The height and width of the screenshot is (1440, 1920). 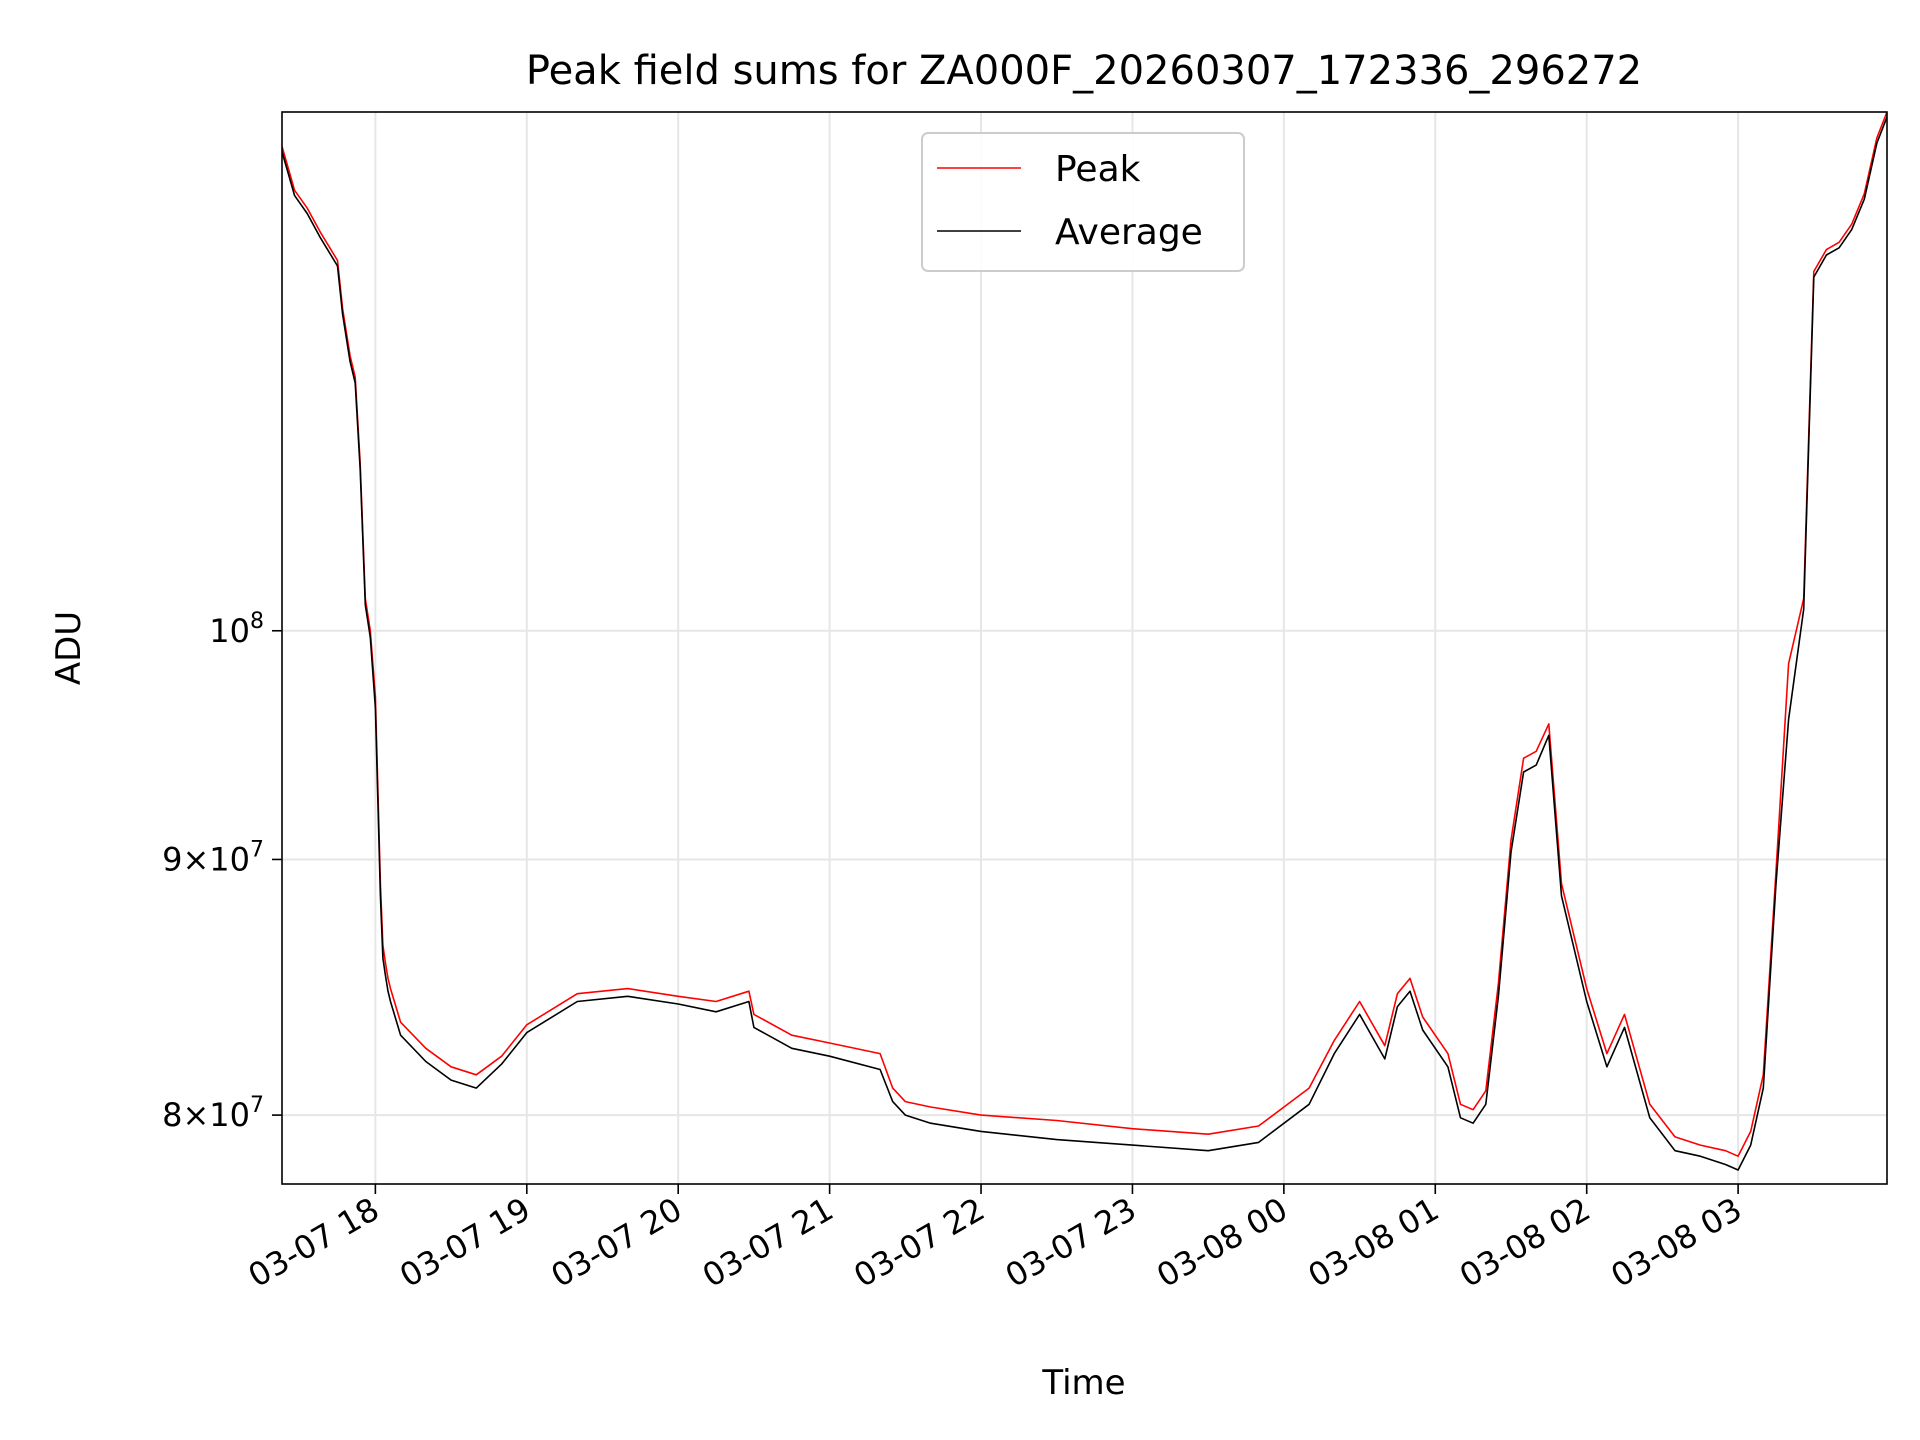 What do you see at coordinates (69, 648) in the screenshot?
I see `y-axis-label: ADU` at bounding box center [69, 648].